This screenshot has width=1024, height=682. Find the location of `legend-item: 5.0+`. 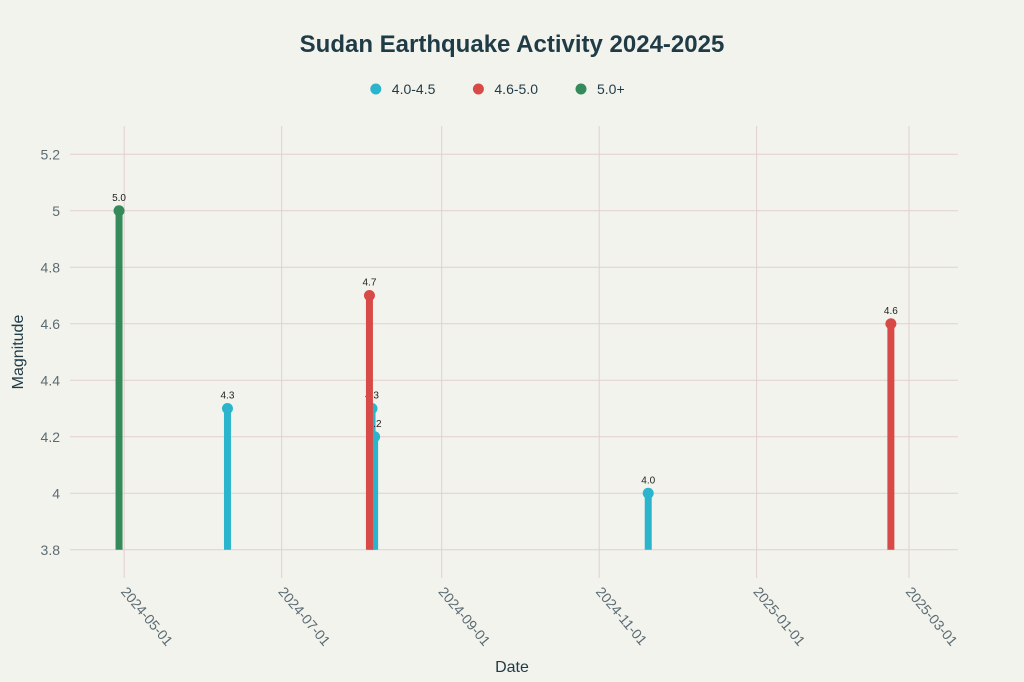

legend-item: 5.0+ is located at coordinates (600, 89).